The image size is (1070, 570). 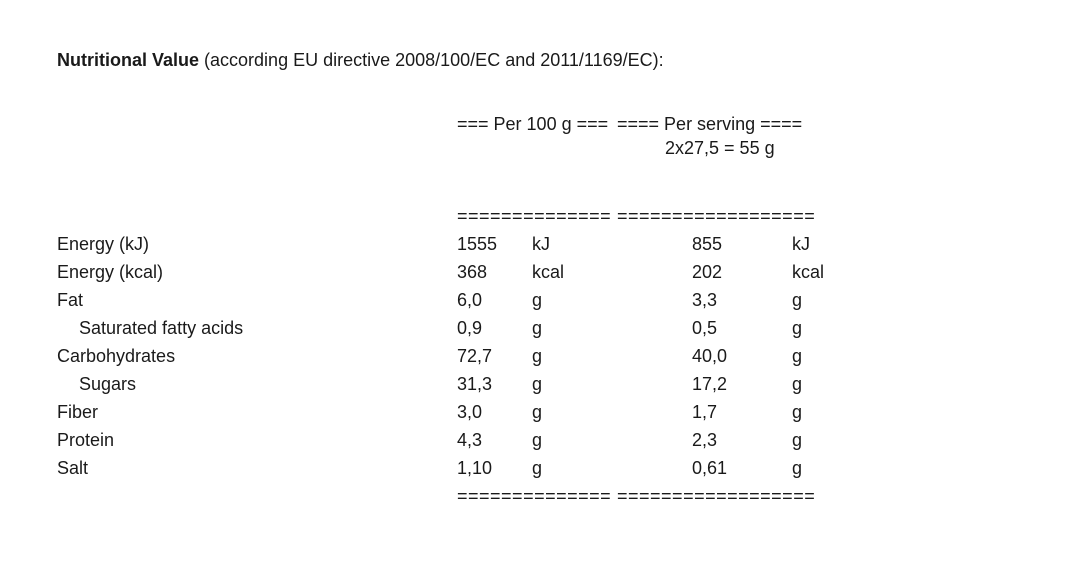 I want to click on per-100g-cell: 72,7 g, so click(x=537, y=356).